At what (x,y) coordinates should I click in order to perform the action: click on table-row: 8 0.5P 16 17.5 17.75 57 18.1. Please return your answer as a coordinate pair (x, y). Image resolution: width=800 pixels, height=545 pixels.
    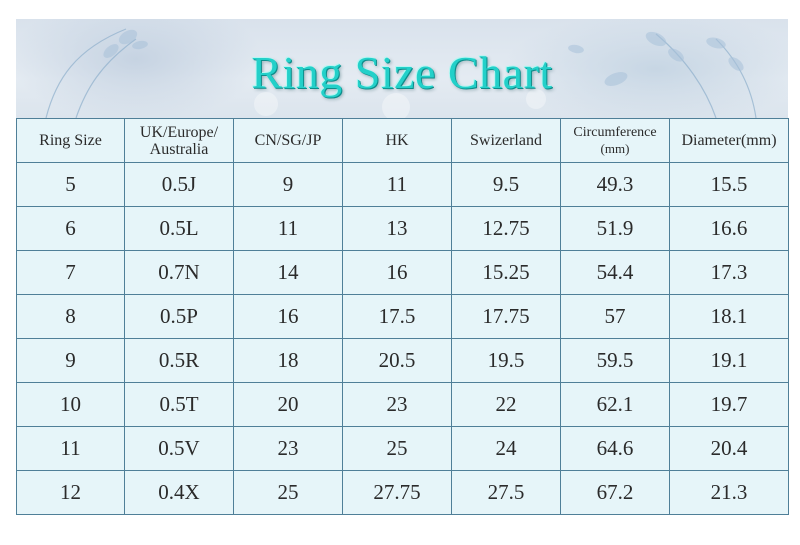
    Looking at the image, I should click on (402, 316).